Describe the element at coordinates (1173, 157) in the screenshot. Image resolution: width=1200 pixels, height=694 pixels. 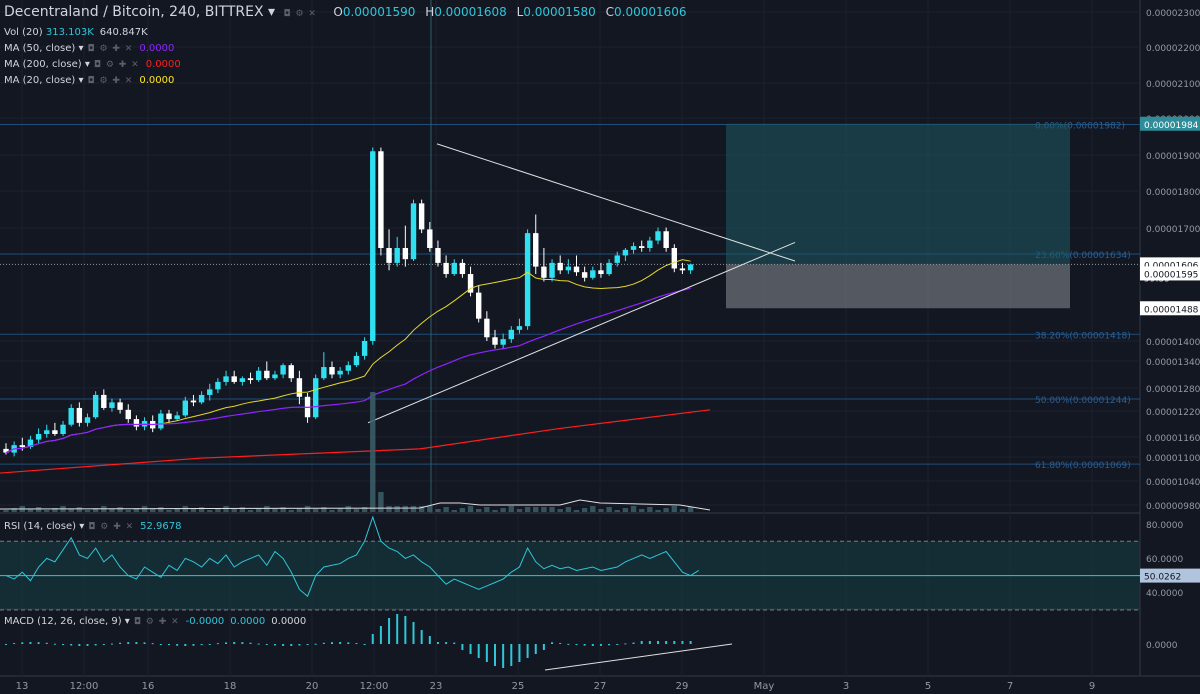
I see `price-tick-label: 0.00001900` at that location.